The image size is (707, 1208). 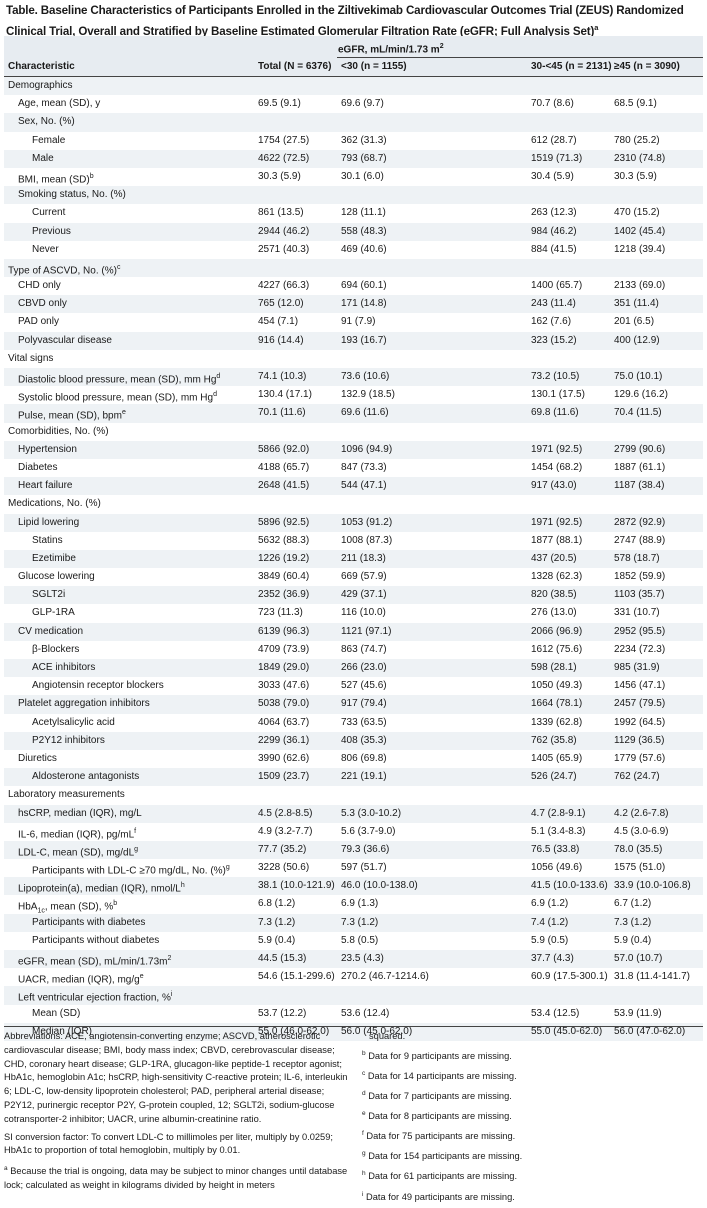 What do you see at coordinates (555, 1013) in the screenshot?
I see `cell-egfr-30-45: 53.4 (12.5)` at bounding box center [555, 1013].